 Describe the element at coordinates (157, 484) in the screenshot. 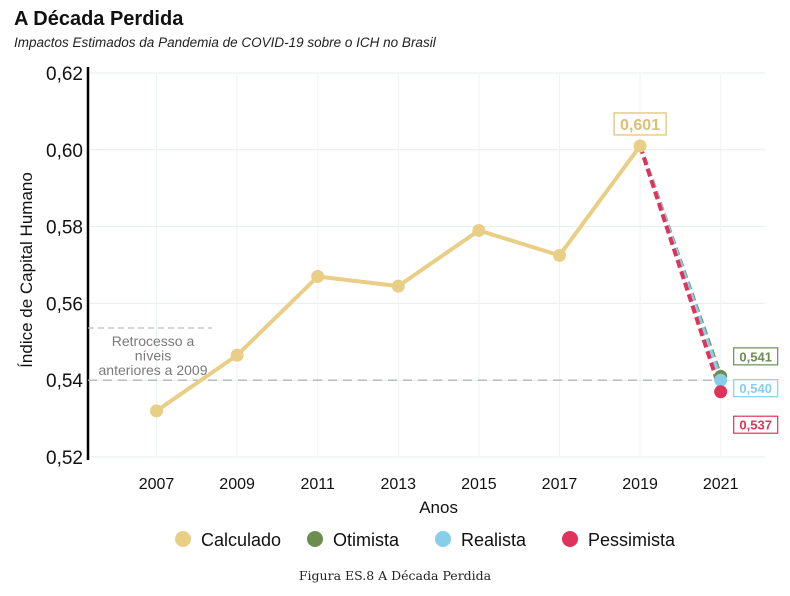

I see `x-tick-label: 2007` at that location.